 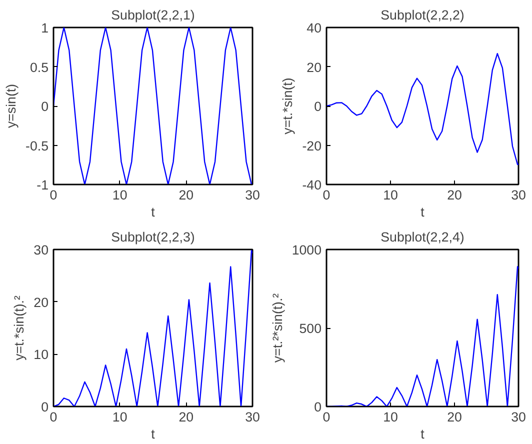 I want to click on y-tick-label: -1, so click(x=42, y=185).